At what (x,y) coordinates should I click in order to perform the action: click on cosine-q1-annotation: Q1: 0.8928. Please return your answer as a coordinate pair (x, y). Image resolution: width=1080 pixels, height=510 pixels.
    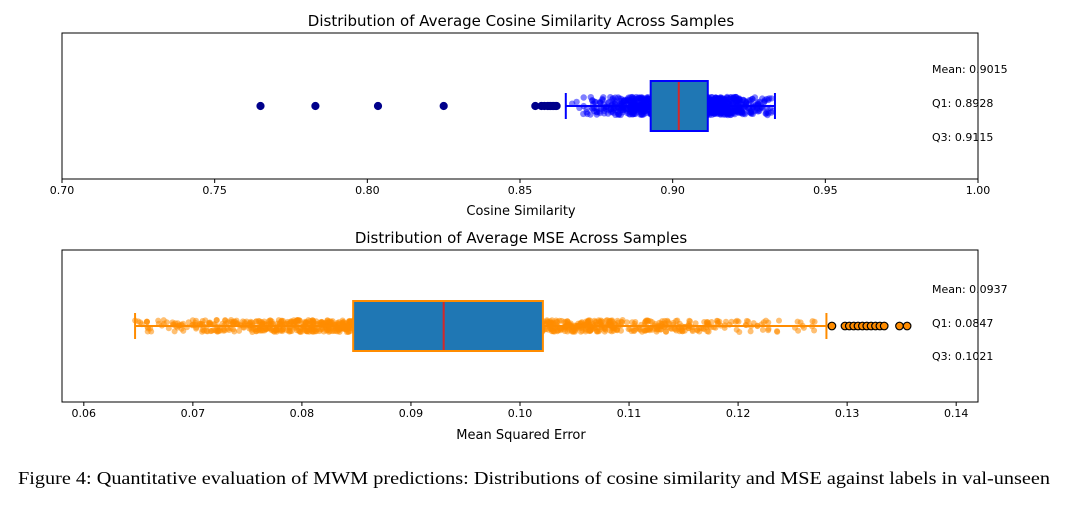
    Looking at the image, I should click on (962, 103).